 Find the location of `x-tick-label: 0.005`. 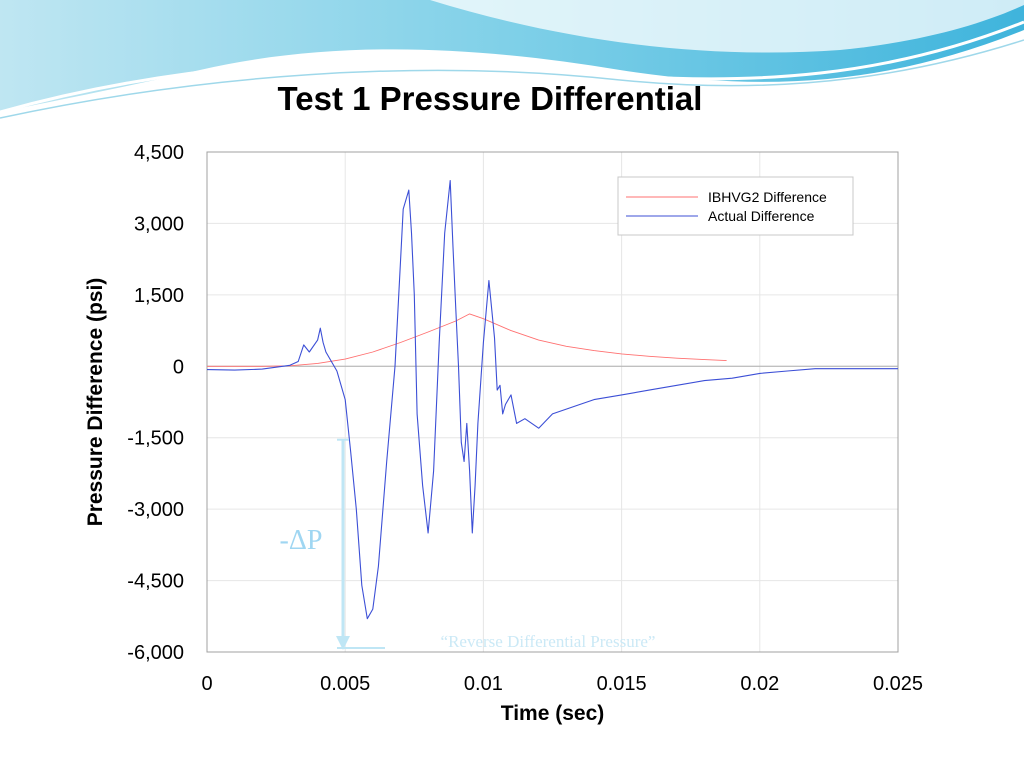

x-tick-label: 0.005 is located at coordinates (345, 684).